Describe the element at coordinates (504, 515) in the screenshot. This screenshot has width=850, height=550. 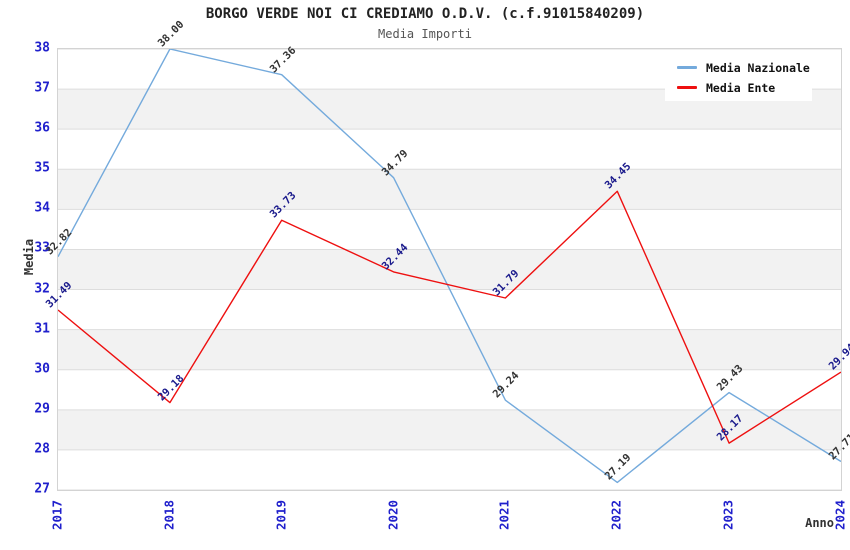
I see `x-tick-label: 2021` at that location.